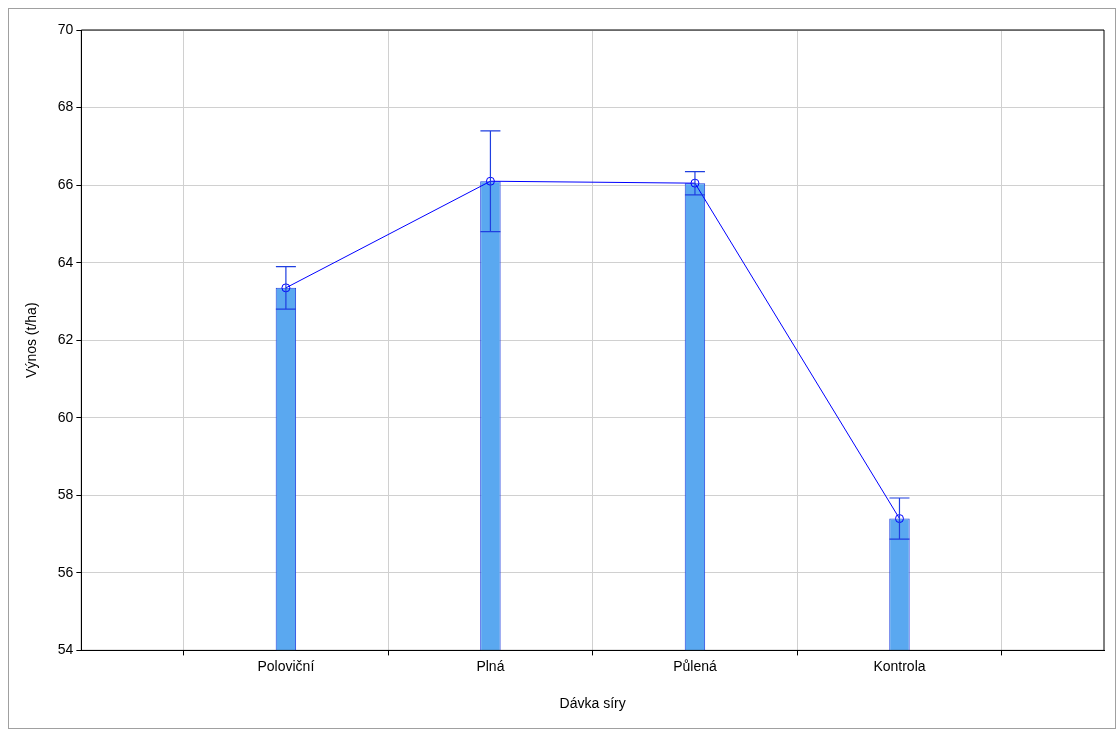 The image size is (1118, 731). I want to click on y-tick-label: 68, so click(65, 106).